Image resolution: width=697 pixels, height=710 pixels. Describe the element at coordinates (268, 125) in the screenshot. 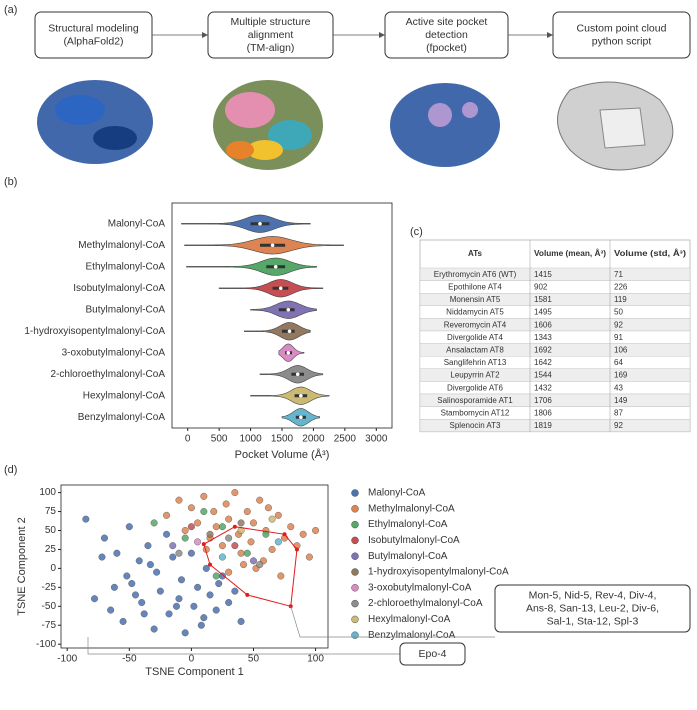

I see `aligned-structures-render` at that location.